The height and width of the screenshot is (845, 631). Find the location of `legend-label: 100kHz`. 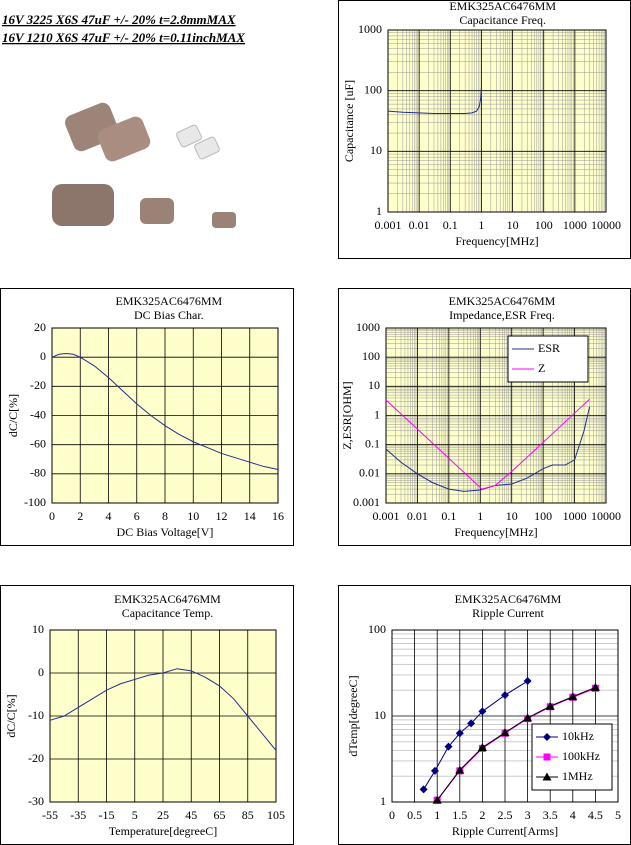

legend-label: 100kHz is located at coordinates (581, 756).